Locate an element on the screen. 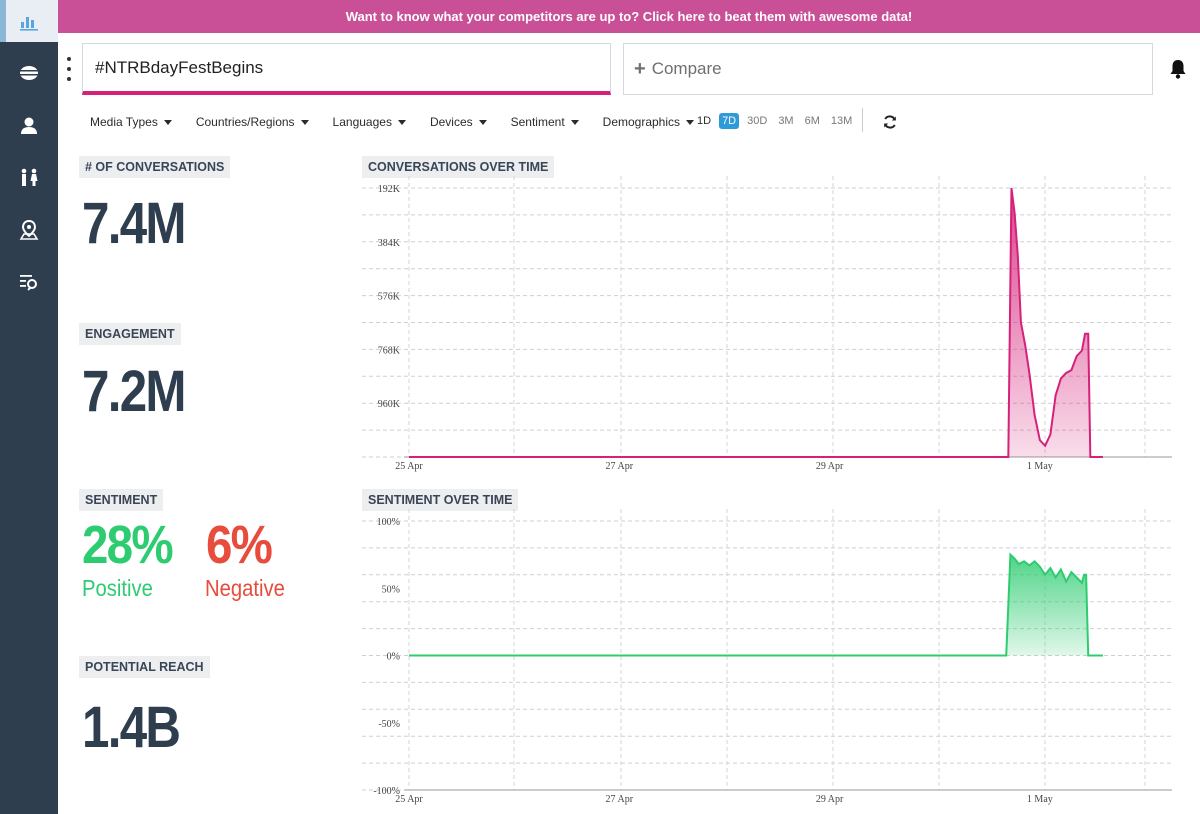 The height and width of the screenshot is (814, 1200). y-tick-label: -100% is located at coordinates (386, 791).